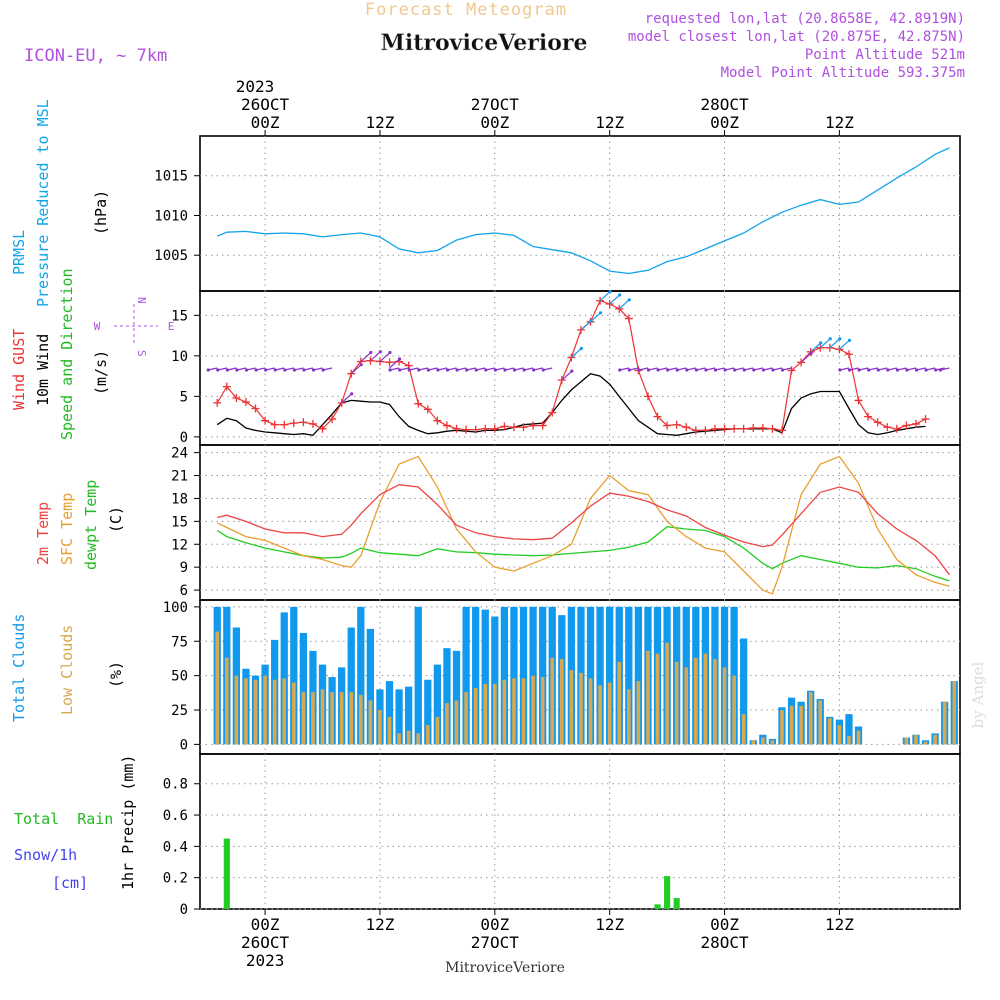 This screenshot has width=1000, height=1000. Describe the element at coordinates (70, 883) in the screenshot. I see `snow-unit-label: [cm]` at that location.